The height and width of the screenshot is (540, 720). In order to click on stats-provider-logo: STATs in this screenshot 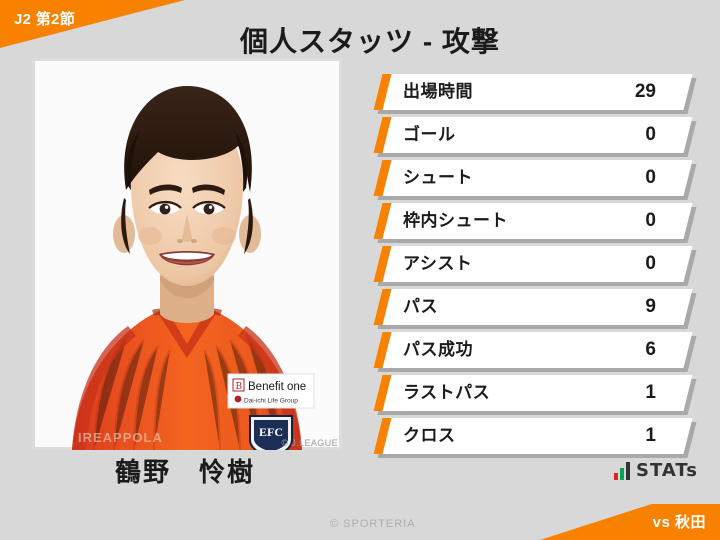, I will do `click(656, 471)`.